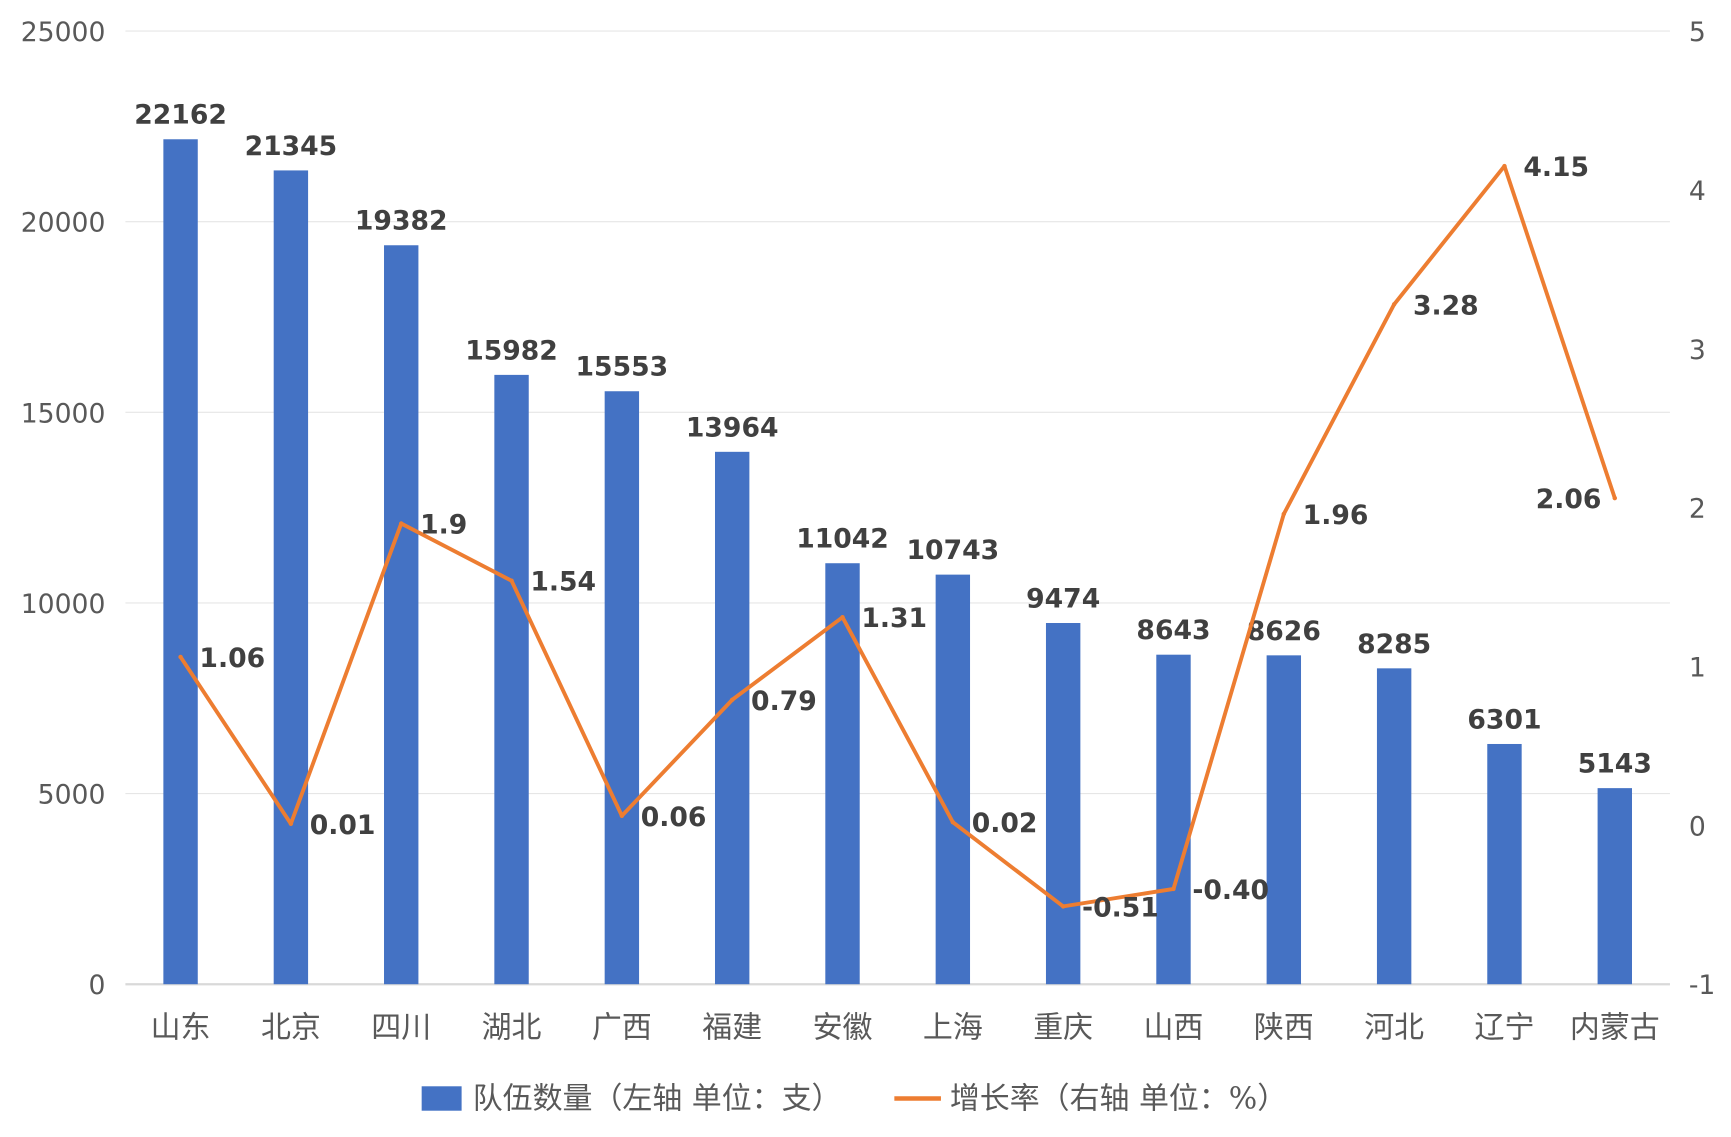 This screenshot has height=1137, width=1731. Describe the element at coordinates (1702, 985) in the screenshot. I see `right-tick-label: -1` at that location.